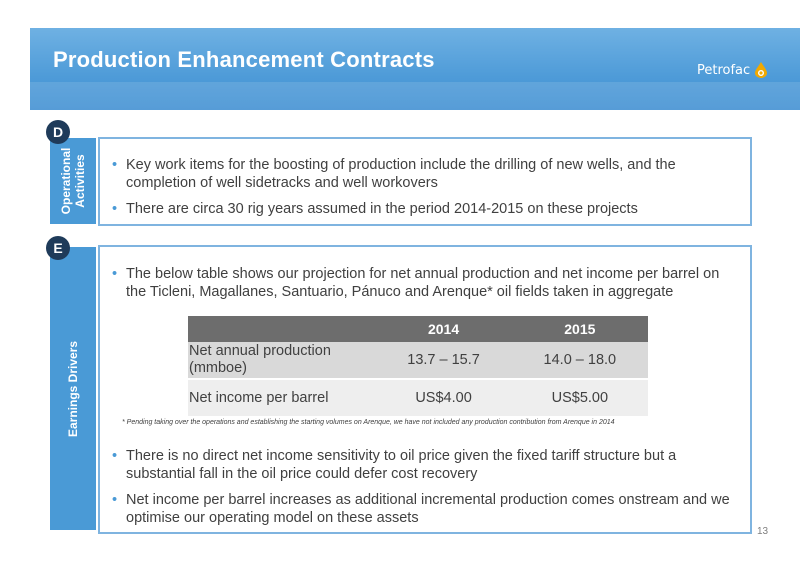  I want to click on table-header-row: 2014 2015, so click(418, 329).